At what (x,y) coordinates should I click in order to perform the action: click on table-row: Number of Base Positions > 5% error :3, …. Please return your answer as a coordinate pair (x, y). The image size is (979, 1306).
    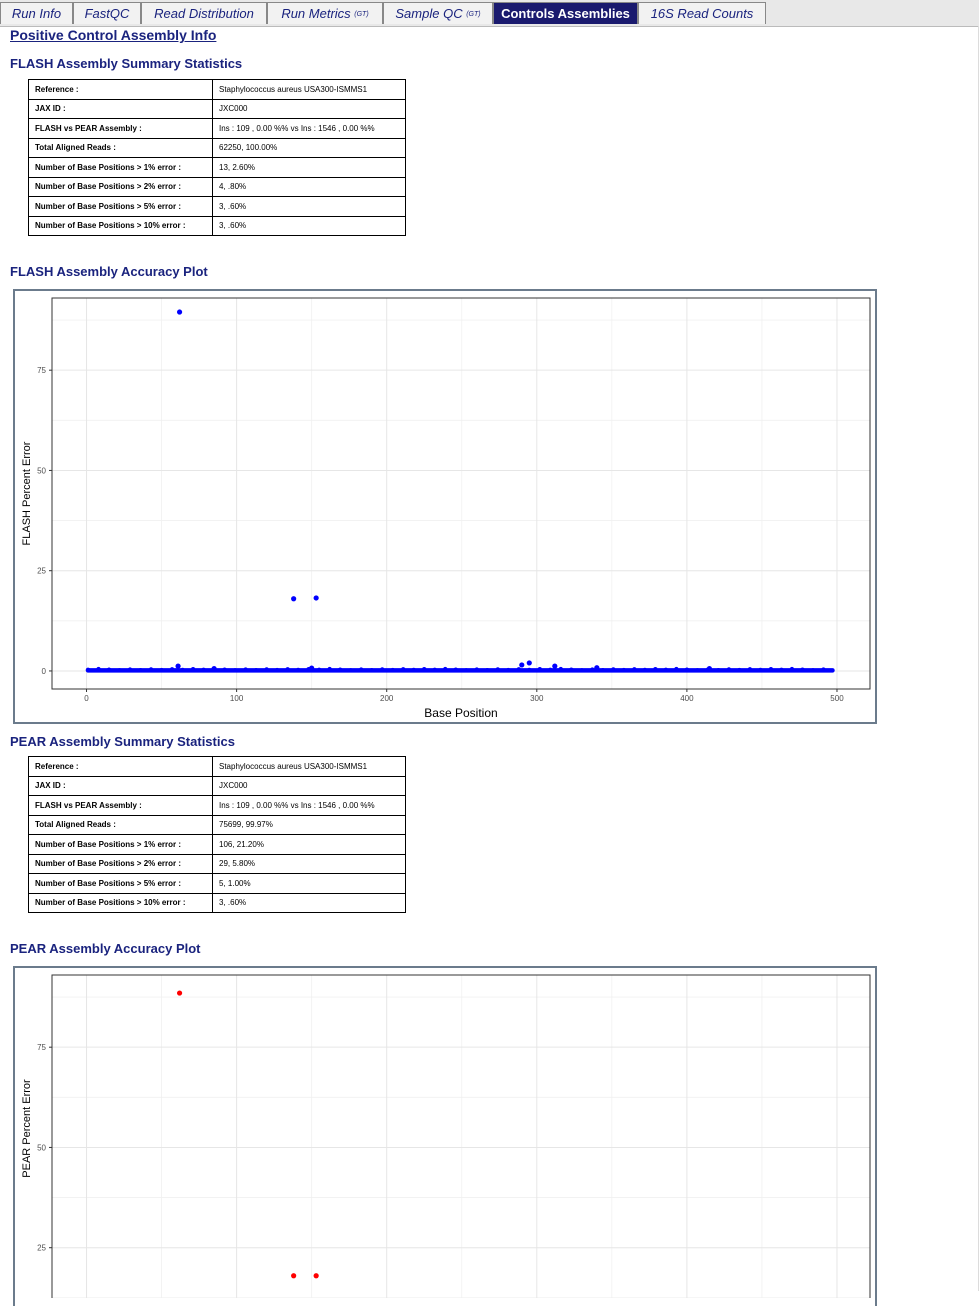
    Looking at the image, I should click on (217, 206).